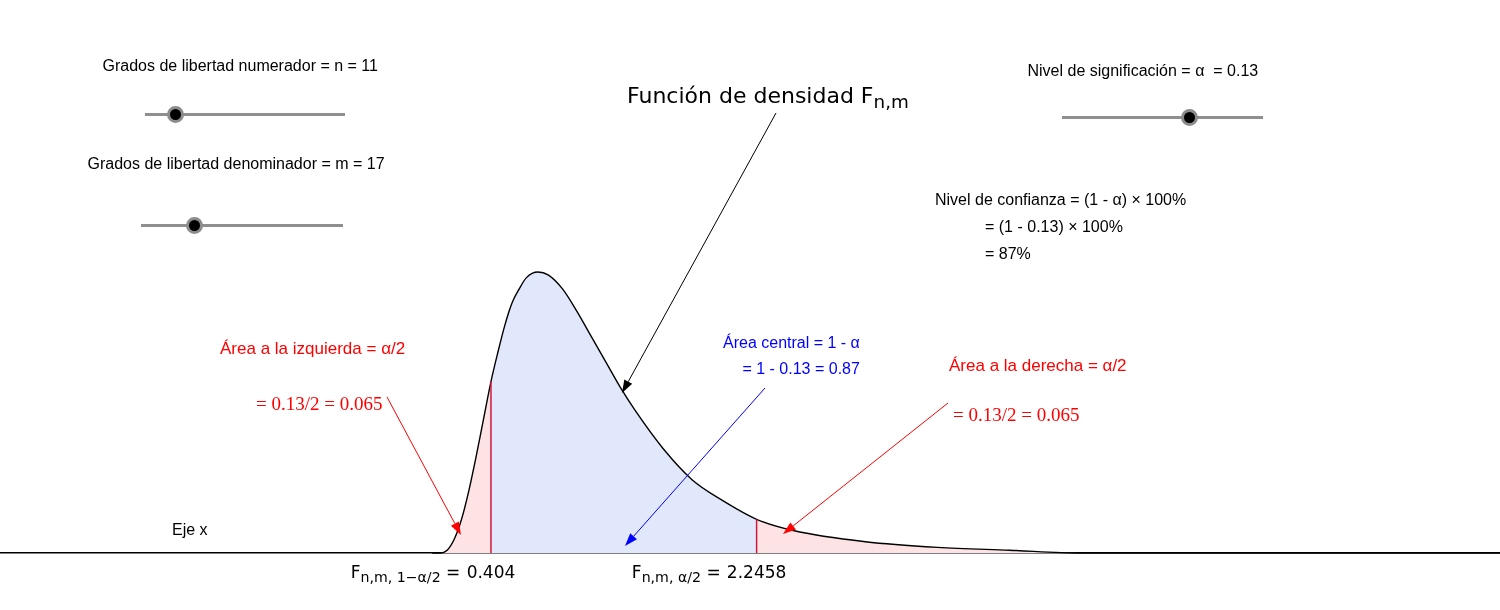 The width and height of the screenshot is (1500, 610). I want to click on text: Nivel de confianza = (1 - α) × 100% = (1 - 0.13) × 100% = 87%, so click(1061, 227).